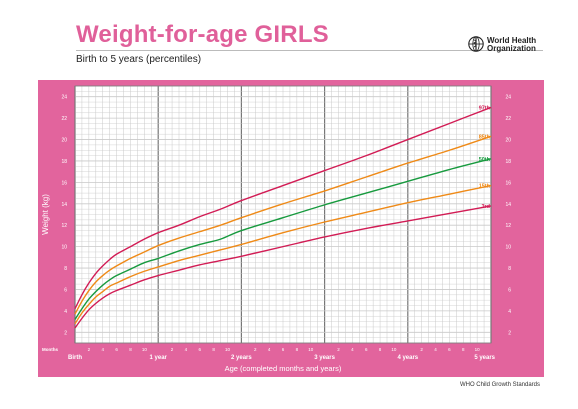 Image resolution: width=578 pixels, height=409 pixels. Describe the element at coordinates (485, 207) in the screenshot. I see `percentile-label-3rd: 3rd` at that location.